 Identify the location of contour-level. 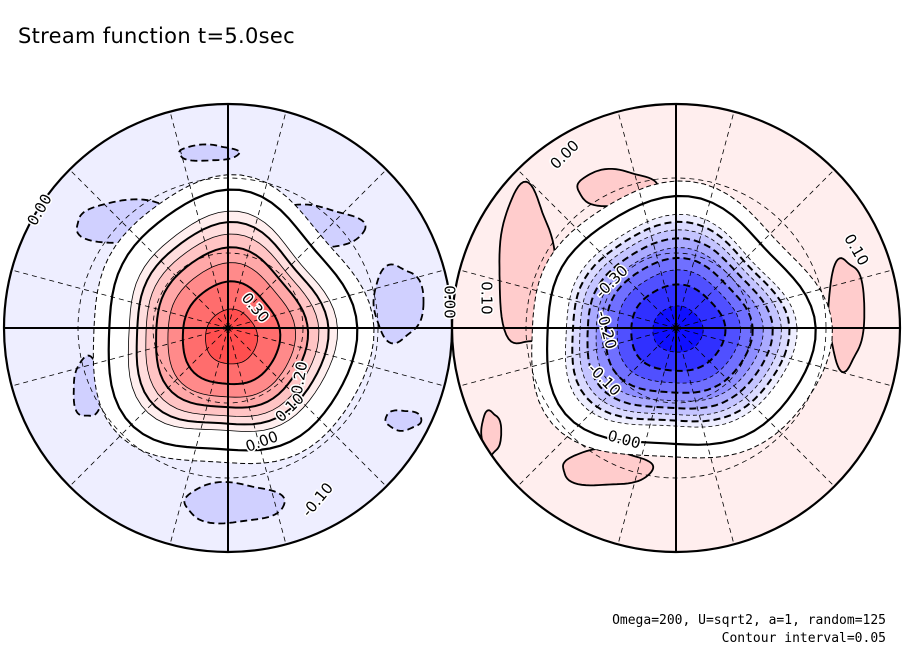
(232, 336).